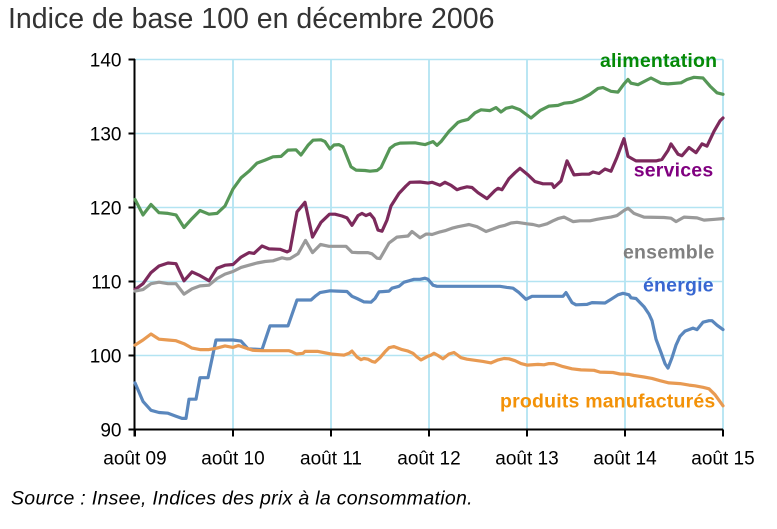  I want to click on svg-text: 110, so click(106, 283).